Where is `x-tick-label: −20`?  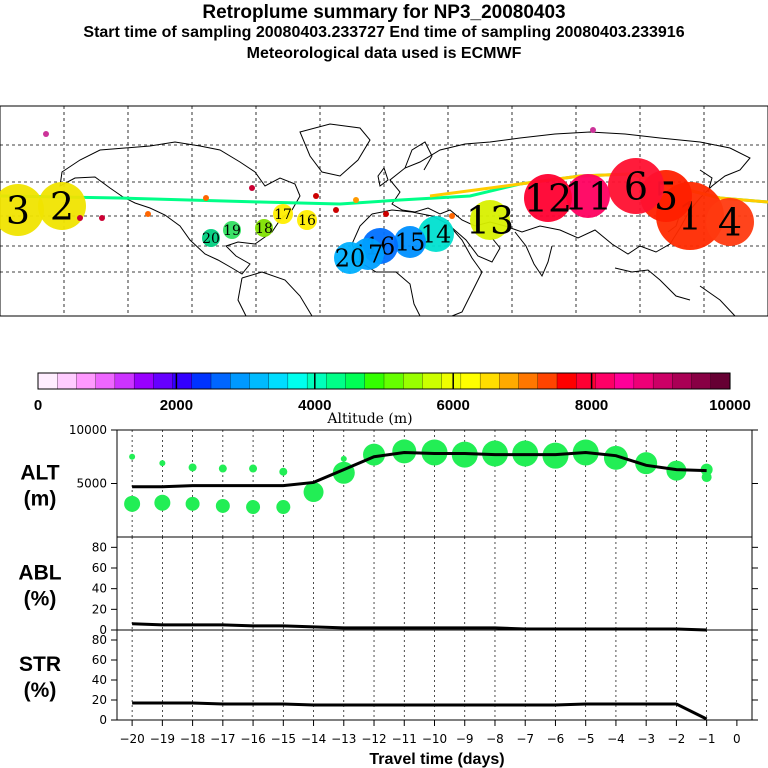 x-tick-label: −20 is located at coordinates (131, 739).